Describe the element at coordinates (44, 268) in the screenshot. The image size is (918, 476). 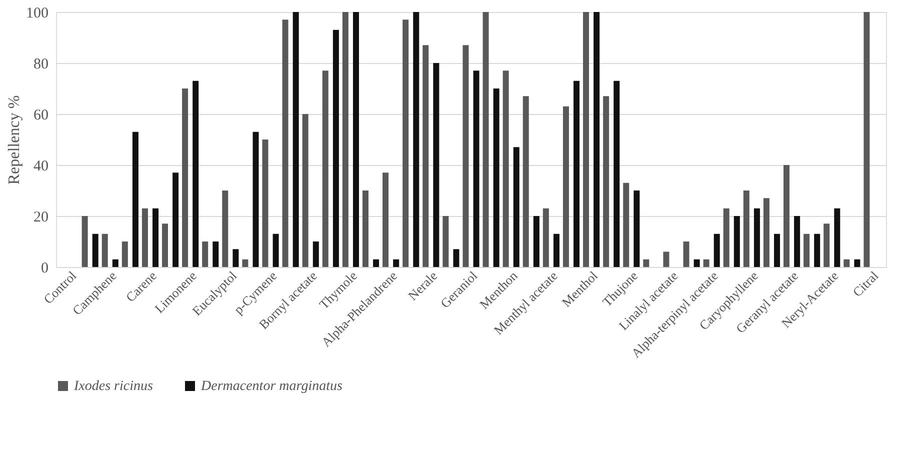
I see `y-tick-label: 0` at that location.